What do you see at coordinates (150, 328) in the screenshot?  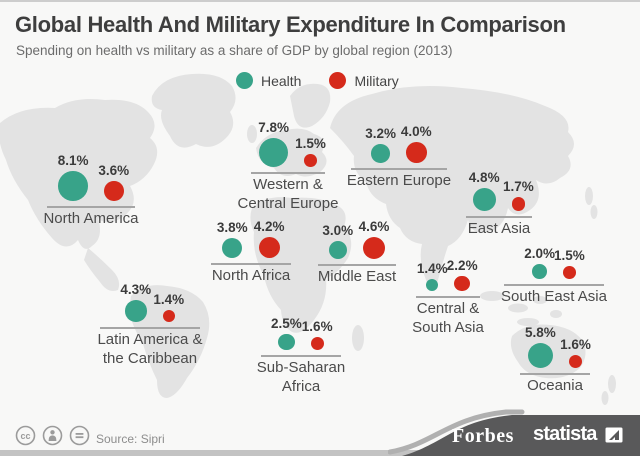 I see `region-underline-latin-america-the-caribbean` at bounding box center [150, 328].